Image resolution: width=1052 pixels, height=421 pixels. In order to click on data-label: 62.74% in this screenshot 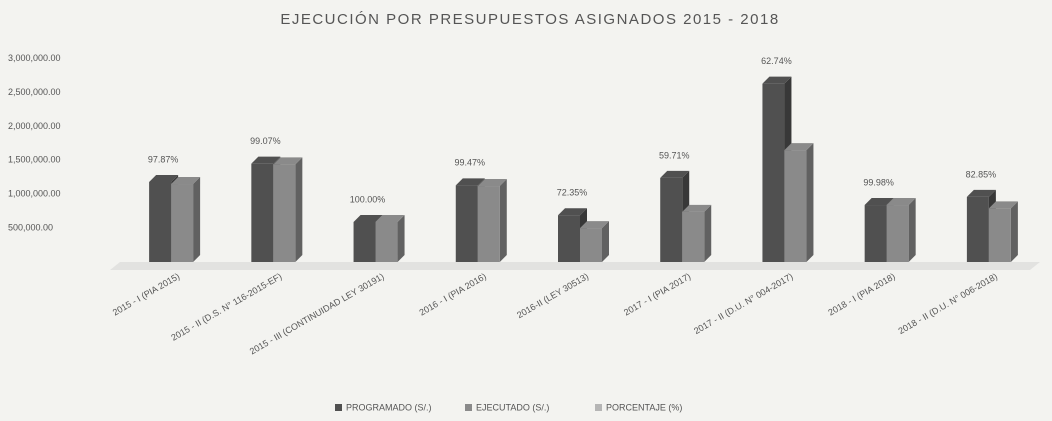, I will do `click(776, 61)`.